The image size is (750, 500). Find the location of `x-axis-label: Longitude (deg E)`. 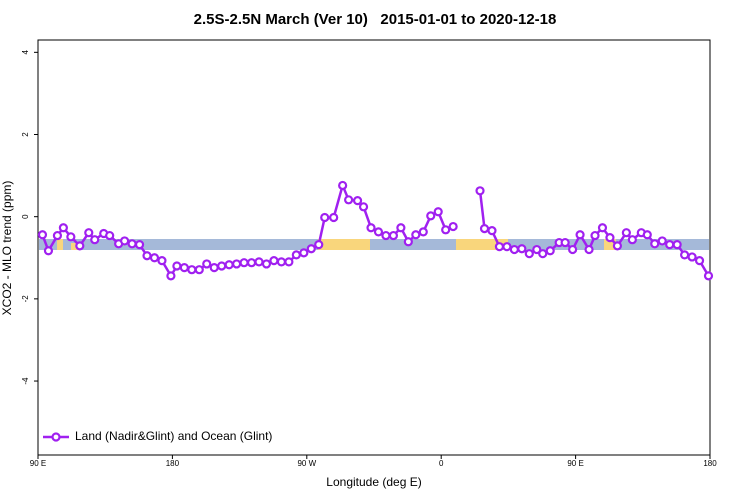

x-axis-label: Longitude (deg E) is located at coordinates (373, 482).